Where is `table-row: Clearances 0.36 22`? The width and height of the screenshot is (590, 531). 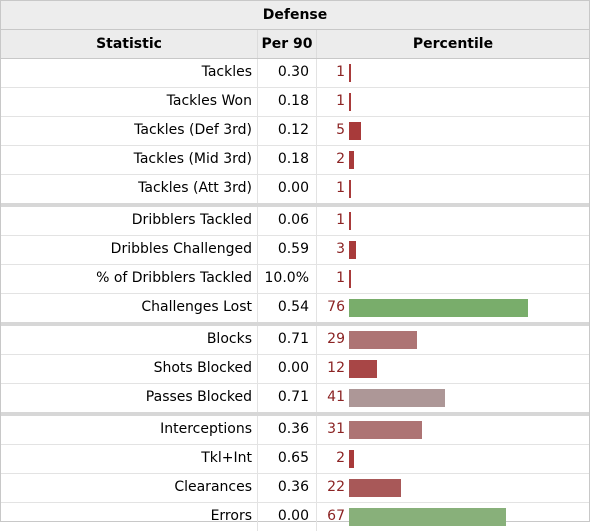
table-row: Clearances 0.36 22 is located at coordinates (295, 488).